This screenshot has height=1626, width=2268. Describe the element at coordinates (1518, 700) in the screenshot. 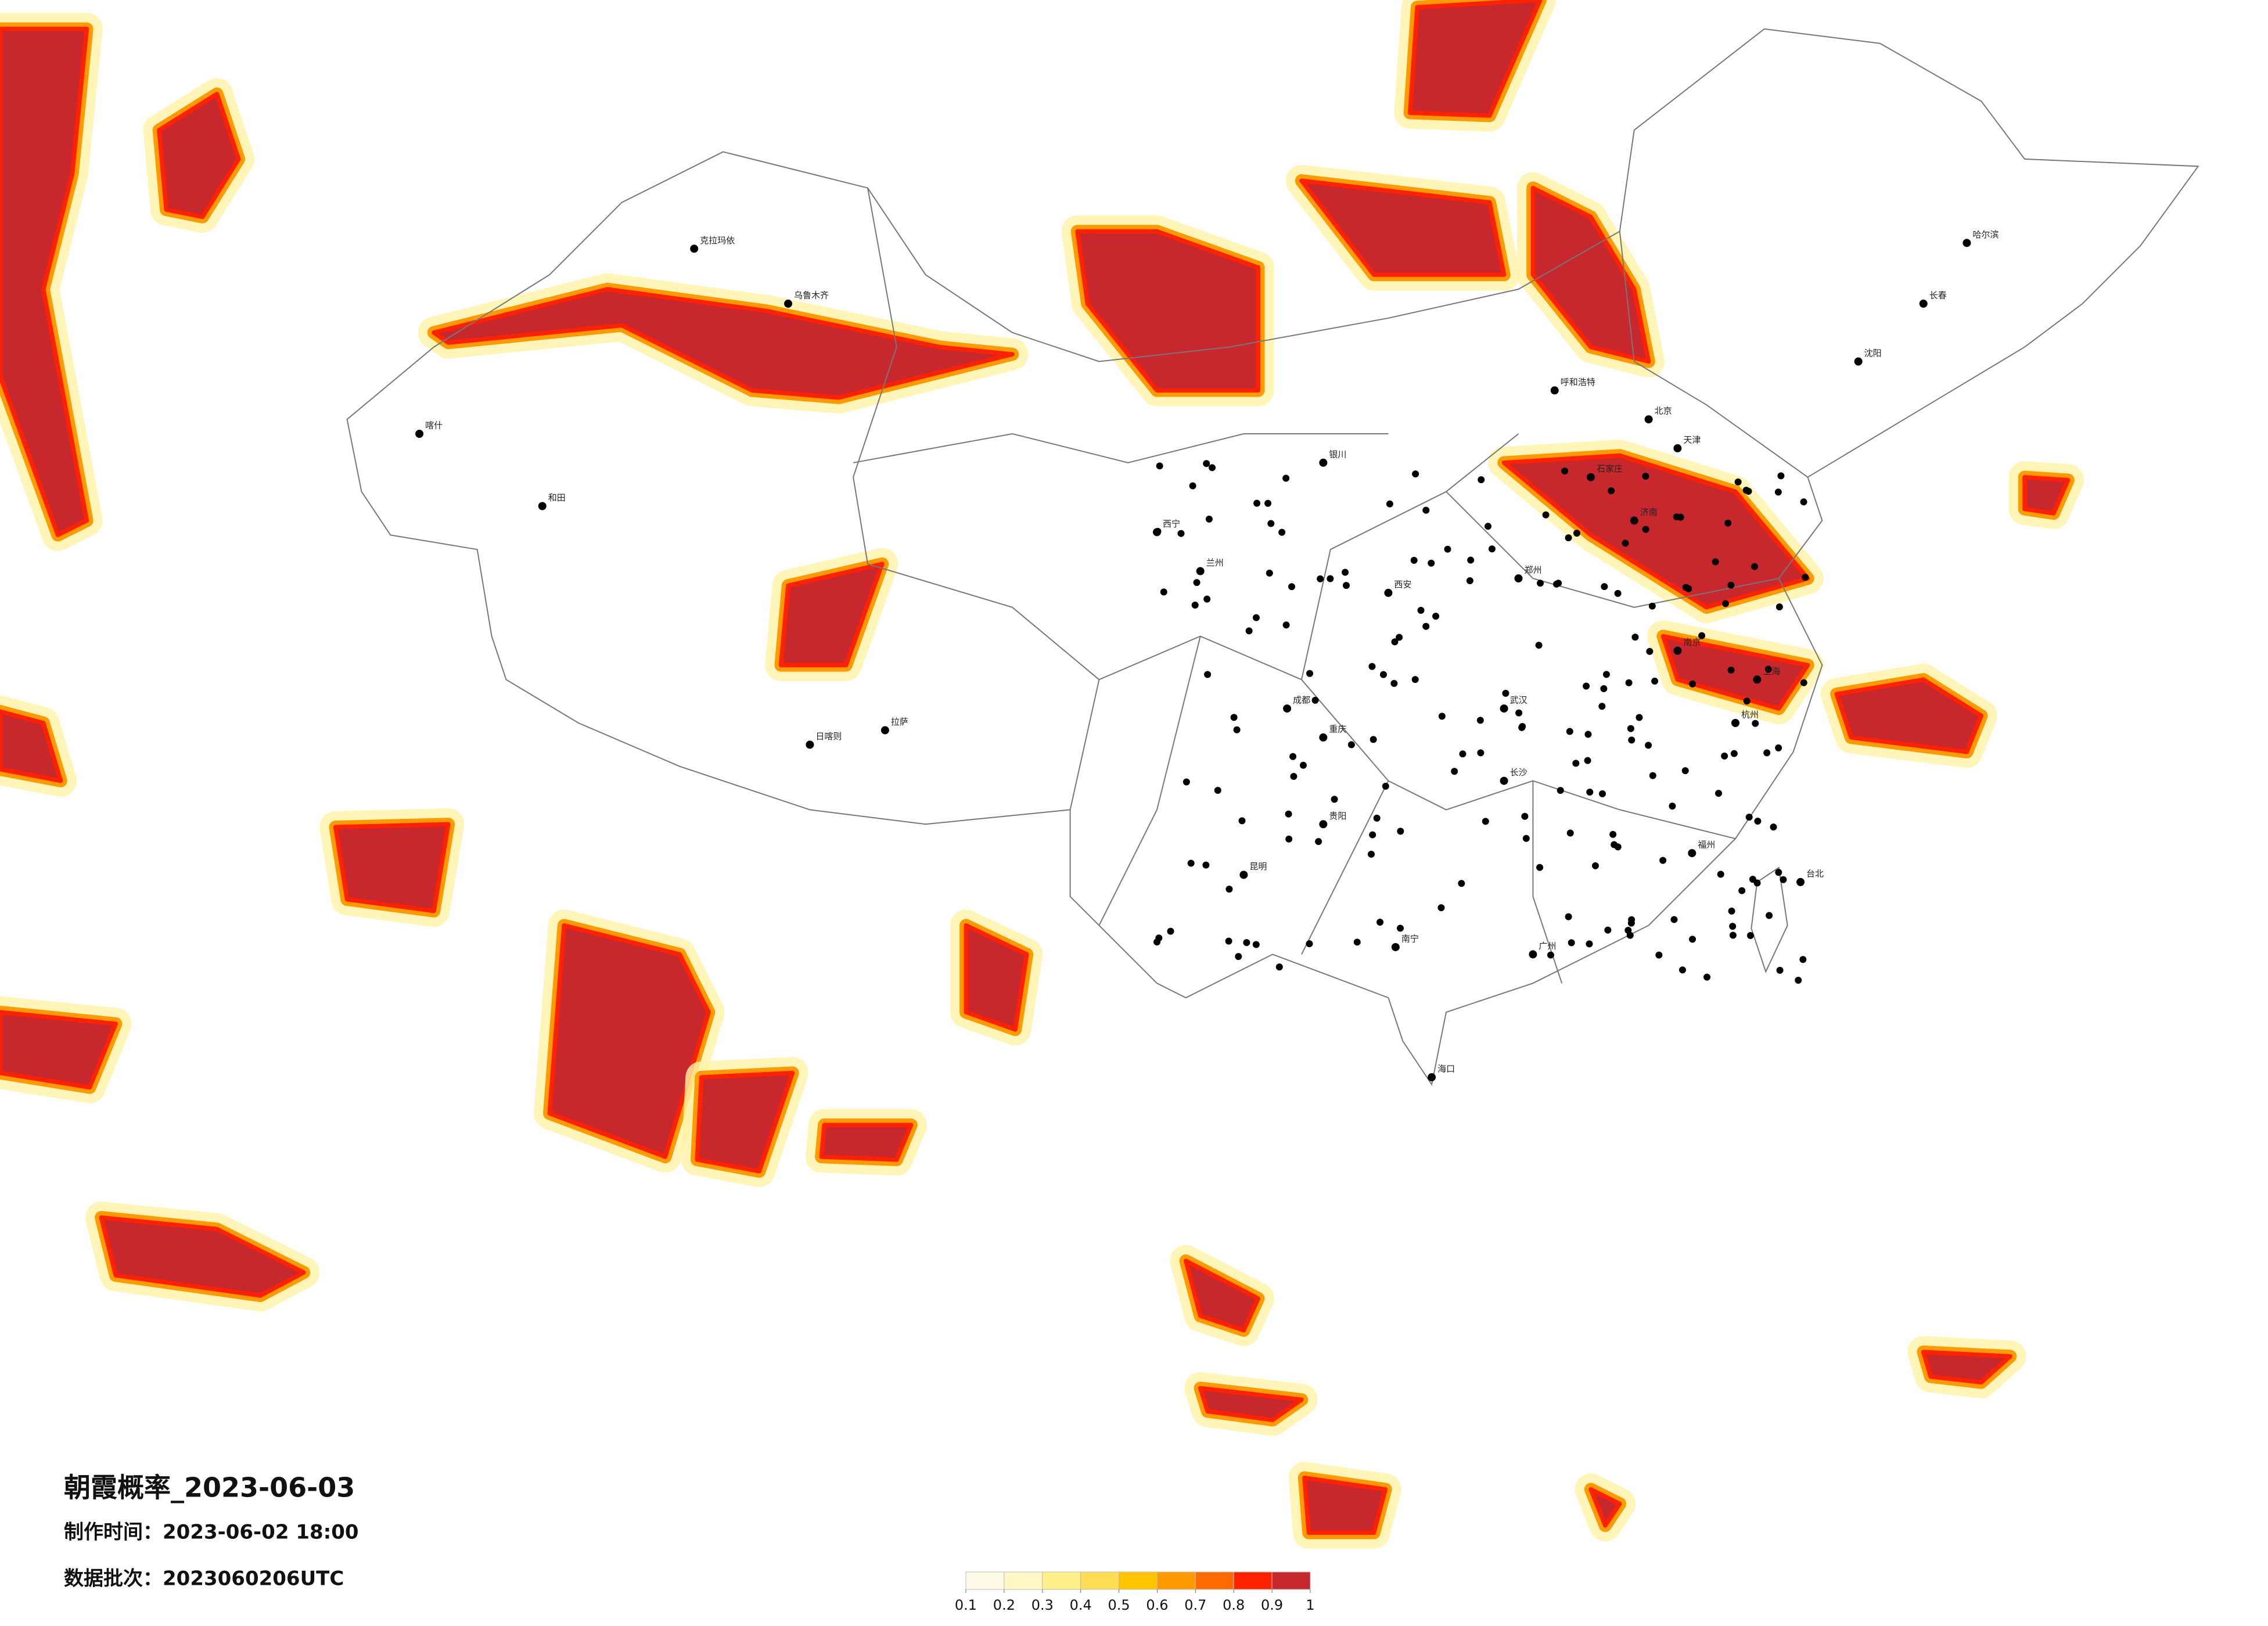

I see `city-label: 武汉` at that location.